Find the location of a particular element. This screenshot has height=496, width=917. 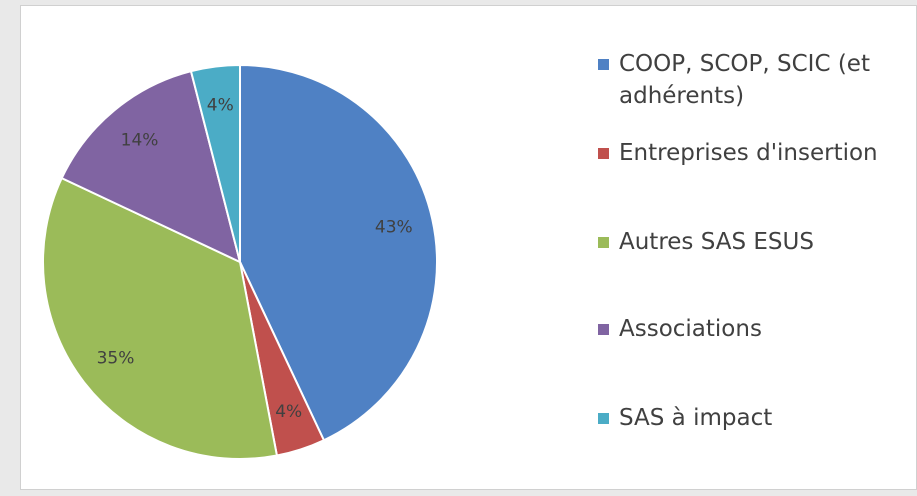

legend-entry: SAS à impact is located at coordinates (751, 418).